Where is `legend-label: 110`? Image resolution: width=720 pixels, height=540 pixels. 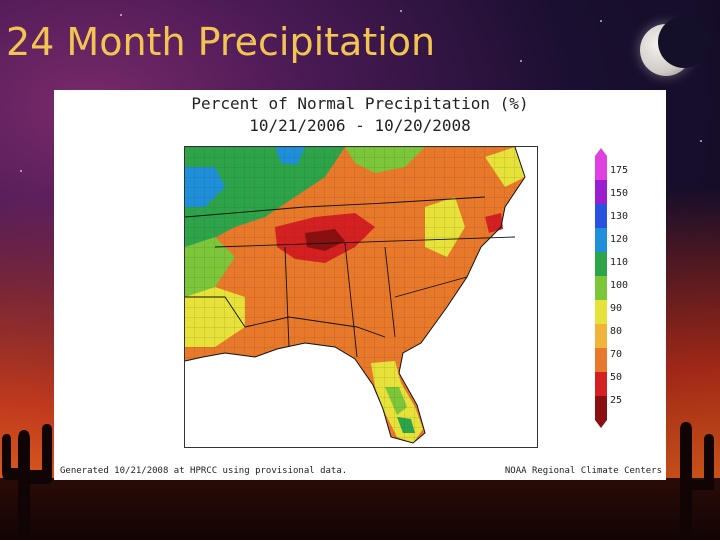 legend-label: 110 is located at coordinates (619, 262).